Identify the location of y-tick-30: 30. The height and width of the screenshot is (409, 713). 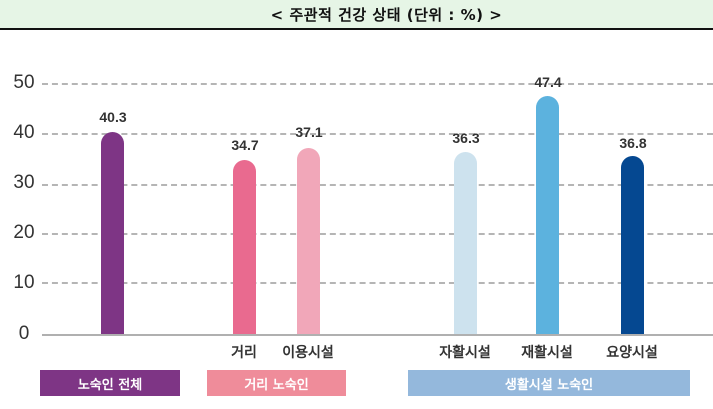
(24, 182).